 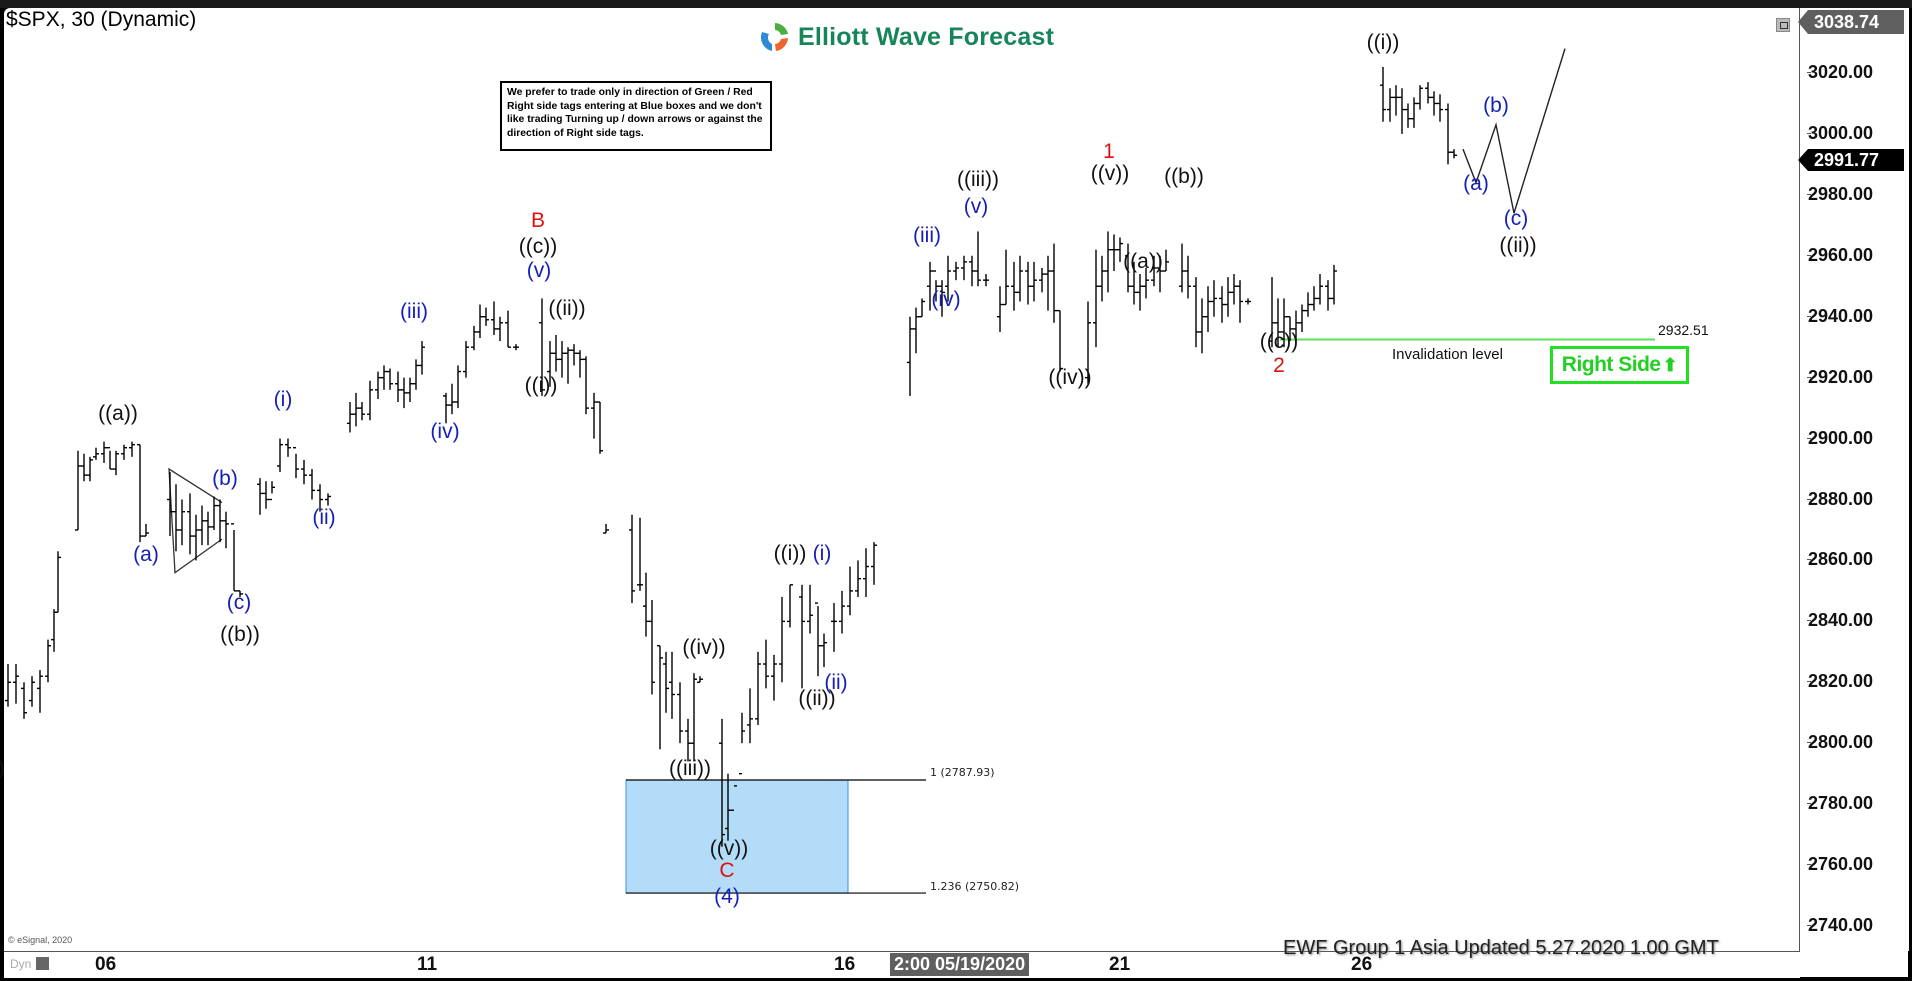 What do you see at coordinates (225, 478) in the screenshot?
I see `wave-label: (b)` at bounding box center [225, 478].